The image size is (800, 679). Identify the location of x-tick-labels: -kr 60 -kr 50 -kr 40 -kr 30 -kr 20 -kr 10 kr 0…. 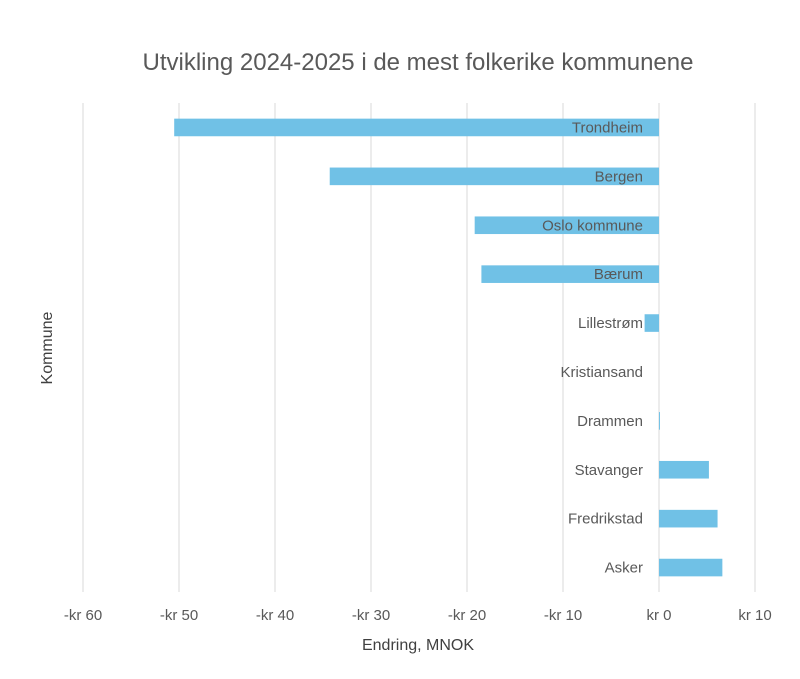
(418, 615).